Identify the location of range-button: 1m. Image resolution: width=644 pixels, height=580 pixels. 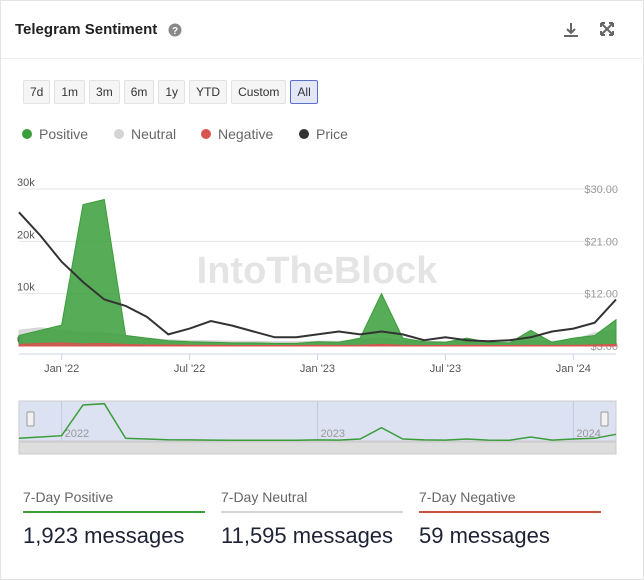
(70, 92).